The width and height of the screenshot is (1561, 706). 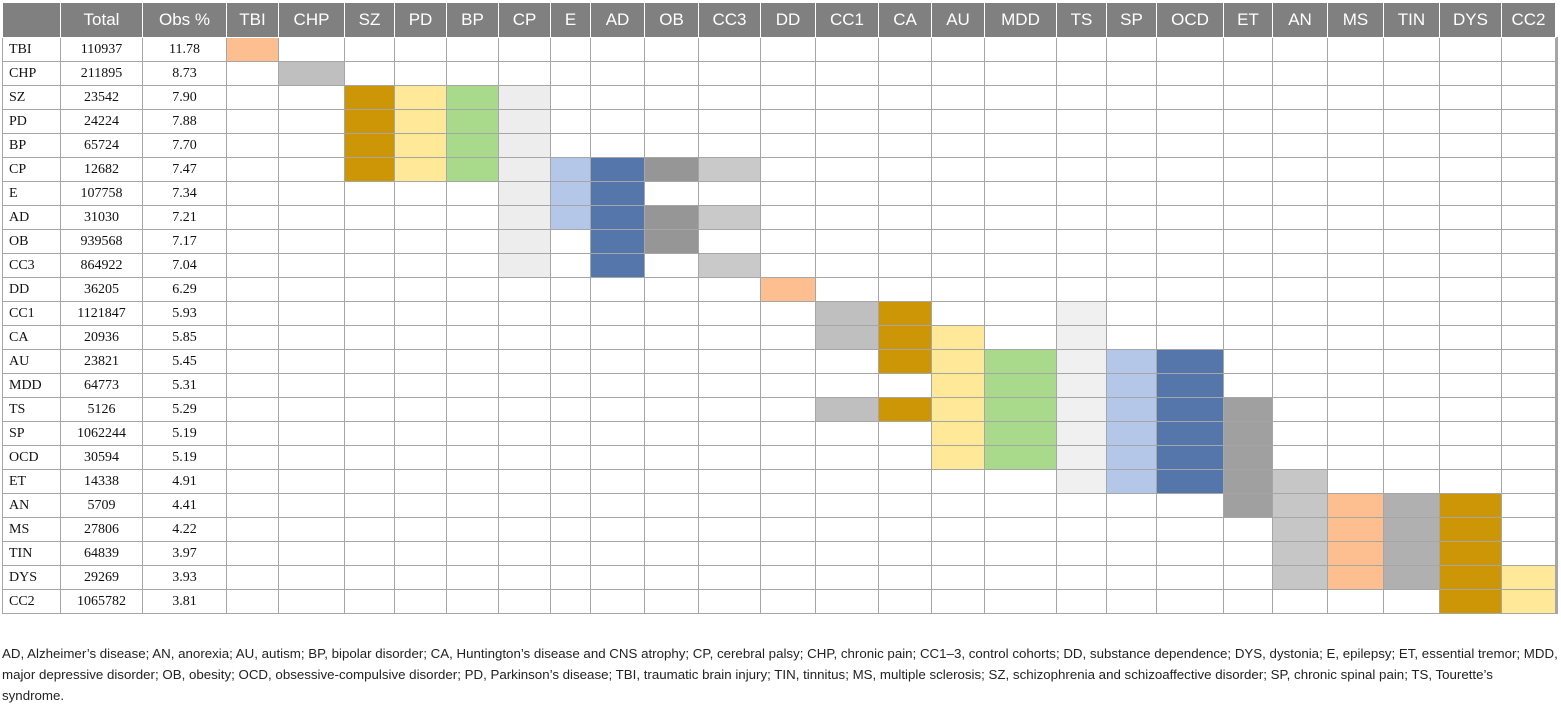 What do you see at coordinates (780, 433) in the screenshot?
I see `table-row: SP 1062244 5.19` at bounding box center [780, 433].